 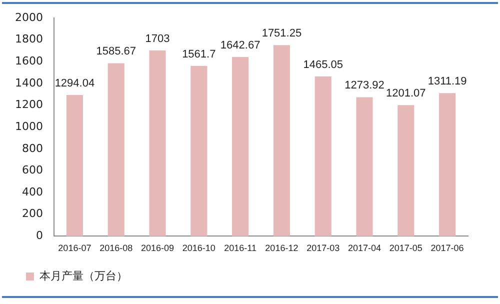 What do you see at coordinates (84, 275) in the screenshot?
I see `legend-label: 本月产量（万台）` at bounding box center [84, 275].